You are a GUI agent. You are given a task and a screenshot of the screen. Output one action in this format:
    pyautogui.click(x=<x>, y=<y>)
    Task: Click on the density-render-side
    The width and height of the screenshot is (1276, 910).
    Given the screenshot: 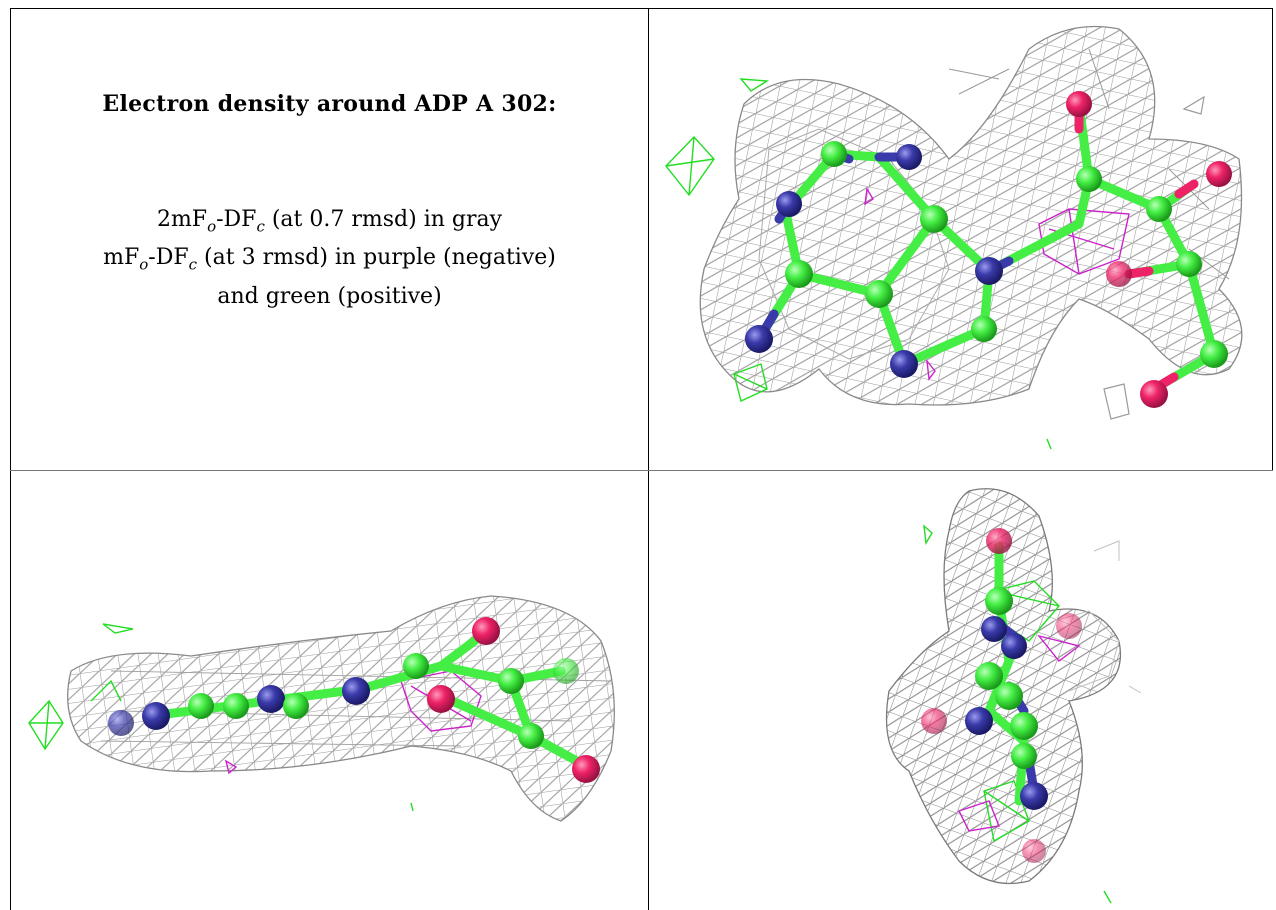 What is the action you would take?
    pyautogui.click(x=321, y=708)
    